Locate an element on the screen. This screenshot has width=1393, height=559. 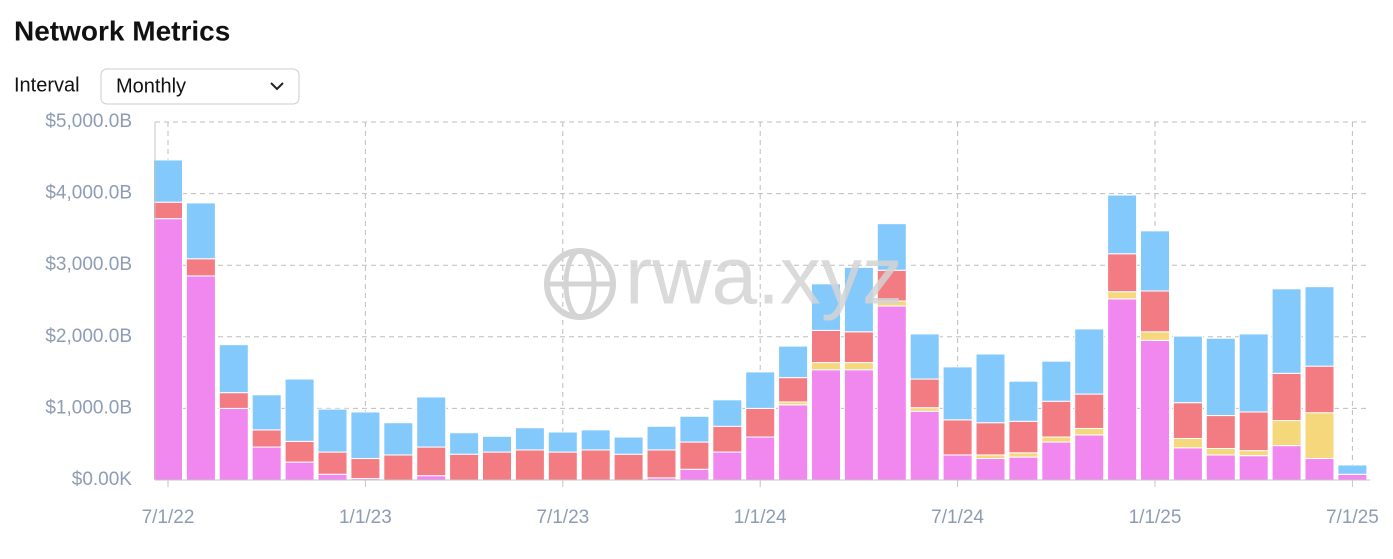
page-title: Network Metrics is located at coordinates (122, 30).